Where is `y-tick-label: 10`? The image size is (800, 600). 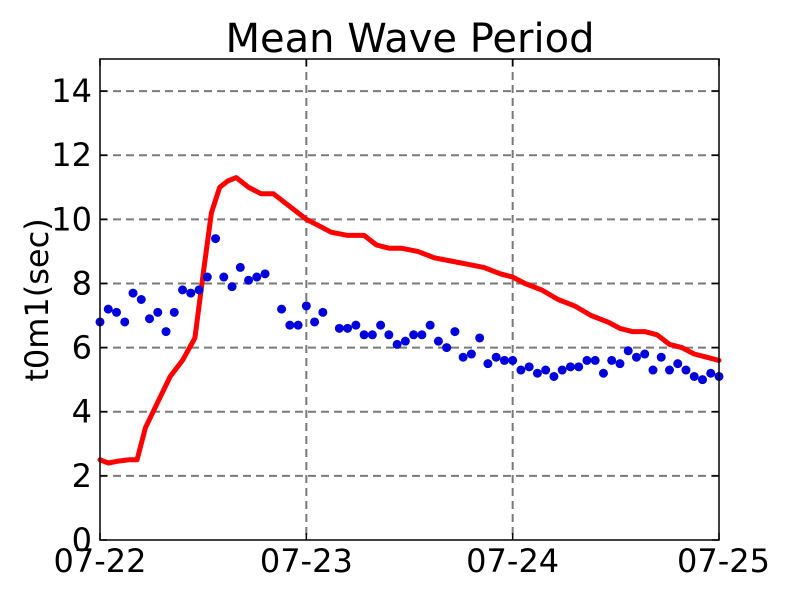
y-tick-label: 10 is located at coordinates (71, 219).